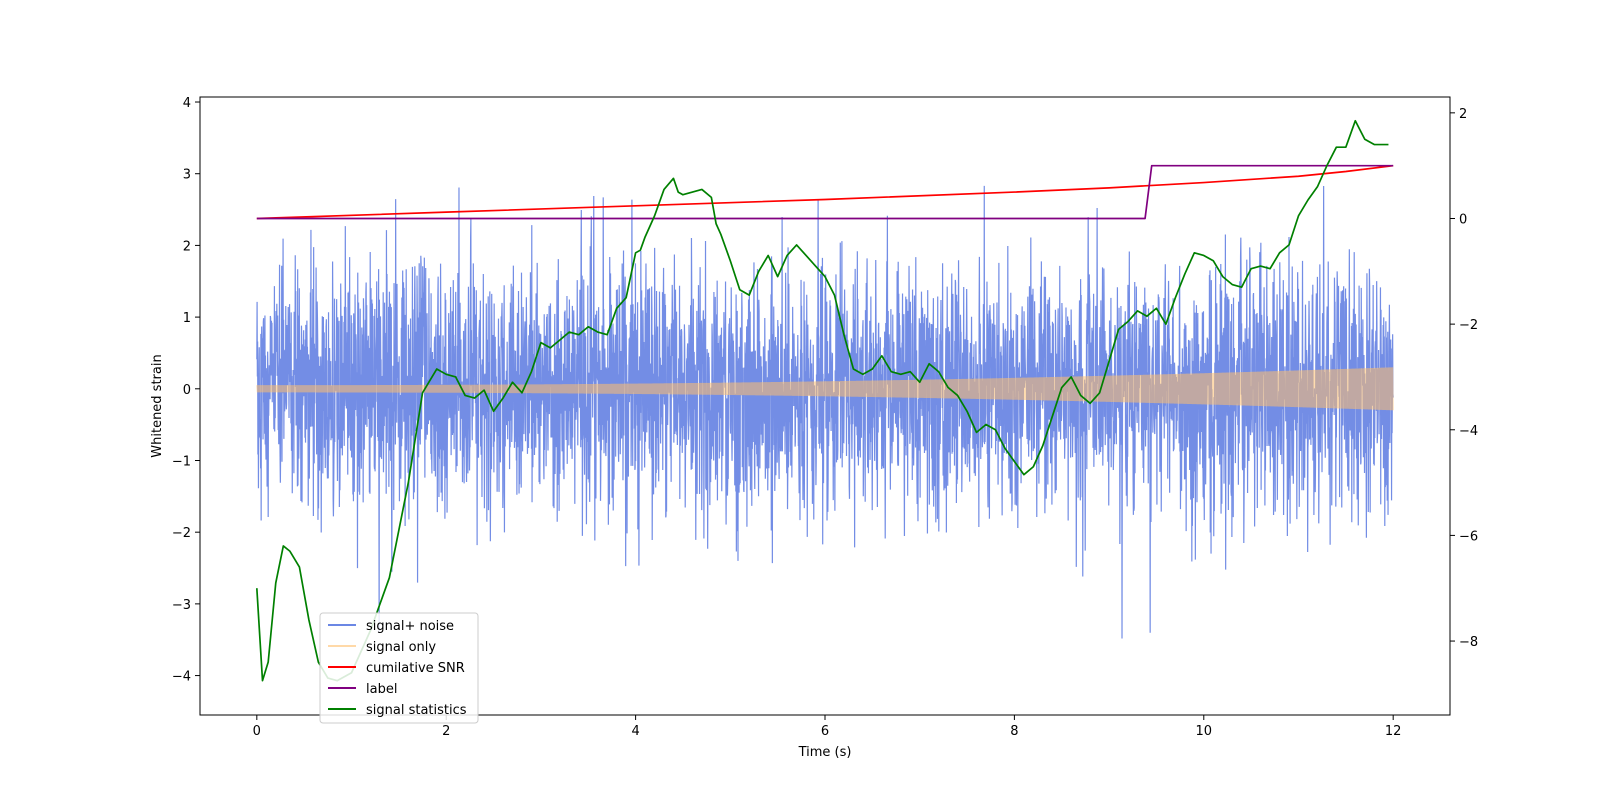  What do you see at coordinates (825, 731) in the screenshot?
I see `x-tick-label: 6` at bounding box center [825, 731].